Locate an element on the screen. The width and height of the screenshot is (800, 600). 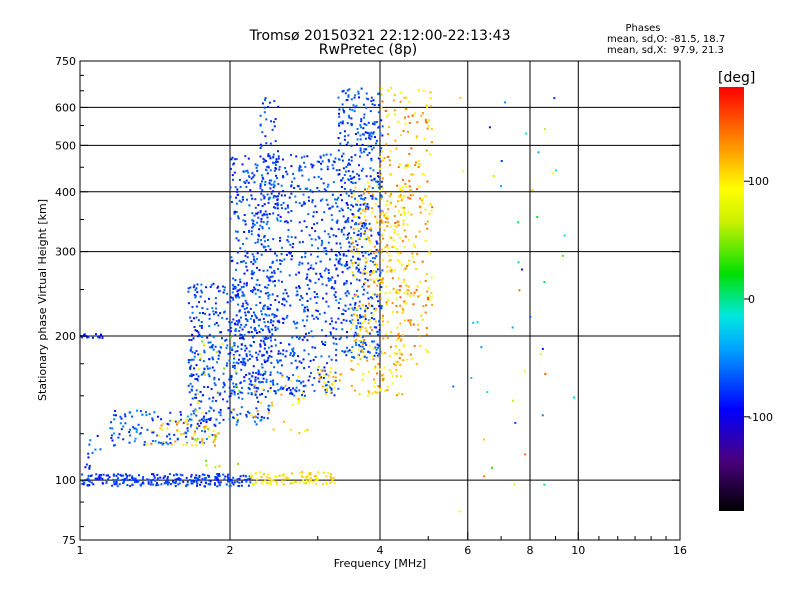
y-tick-label: 300 is located at coordinates (65, 252).